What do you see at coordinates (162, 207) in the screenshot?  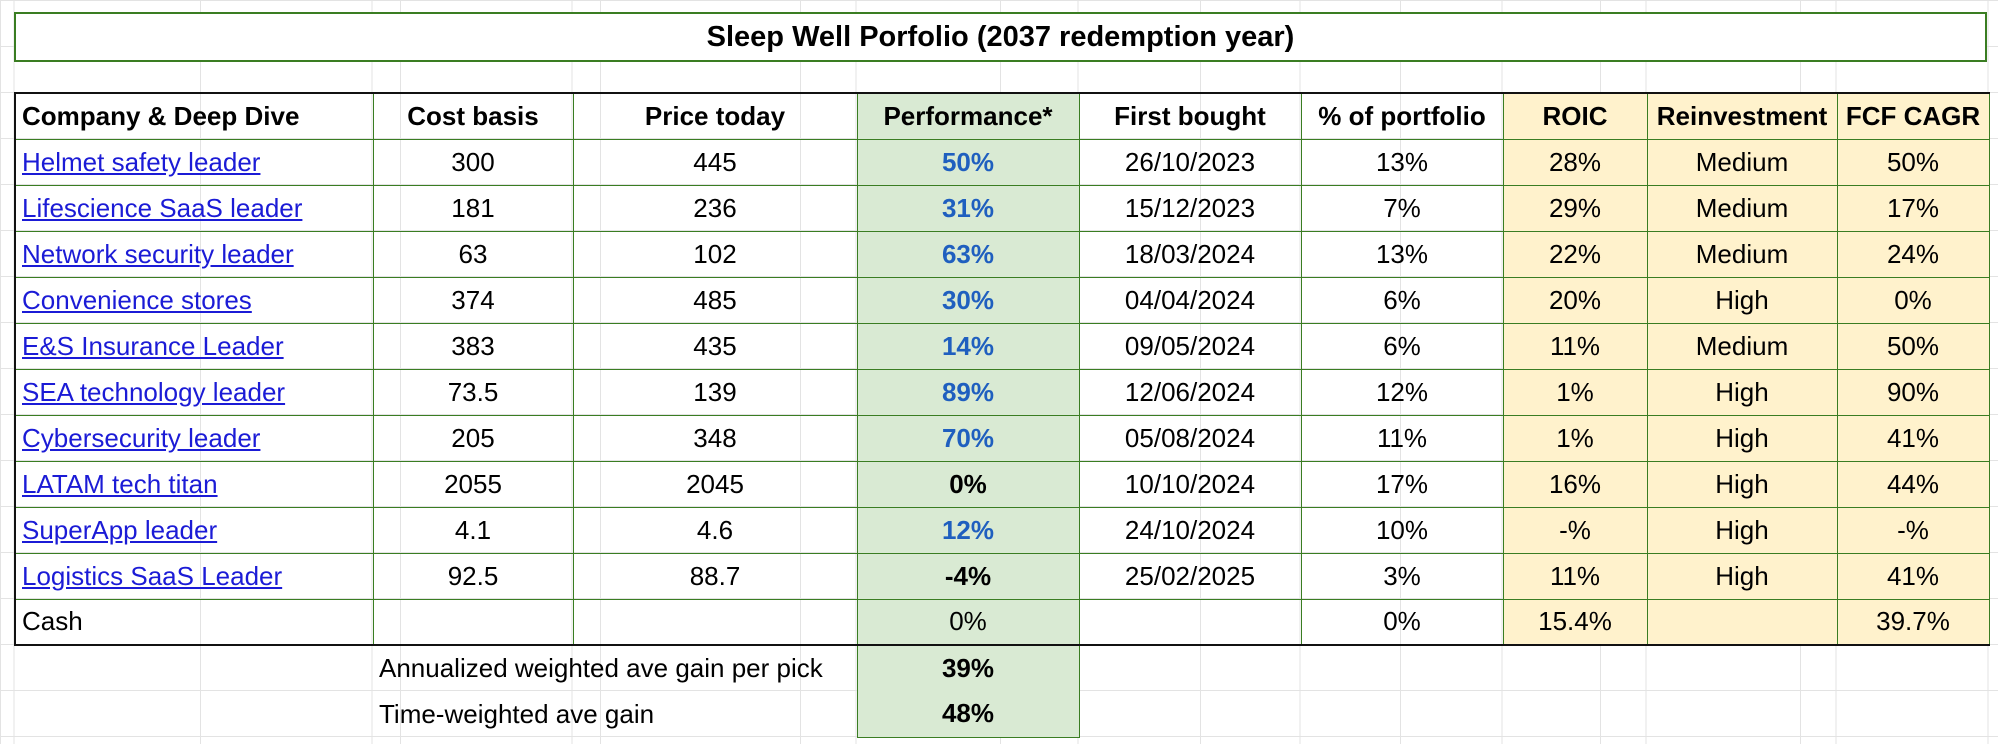 I see `company-link: Lifescience SaaS leader` at bounding box center [162, 207].